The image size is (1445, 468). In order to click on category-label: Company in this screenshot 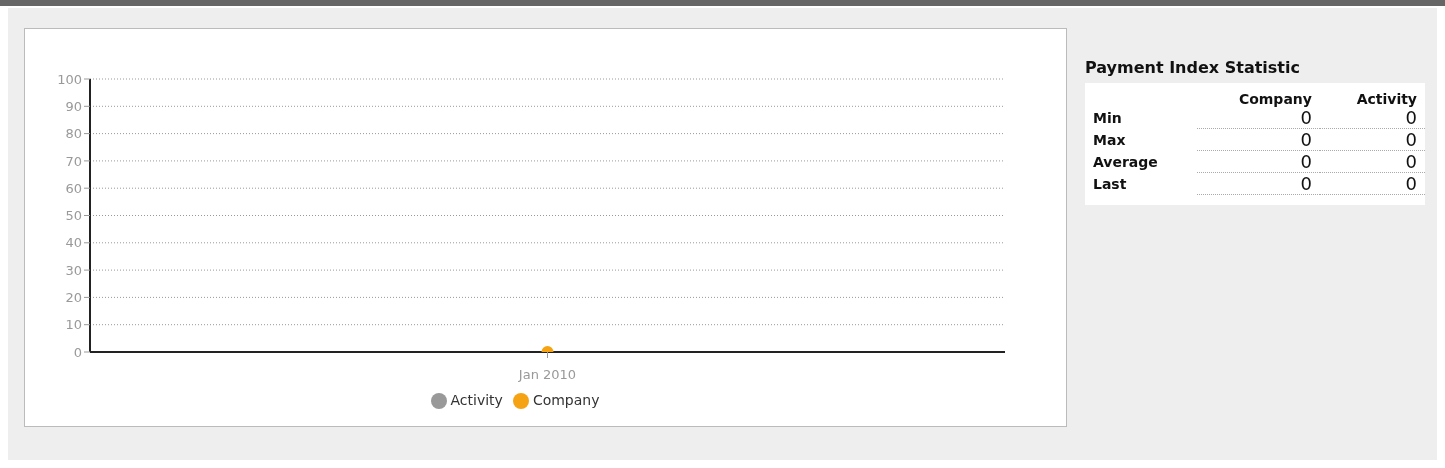, I will do `click(1275, 98)`.